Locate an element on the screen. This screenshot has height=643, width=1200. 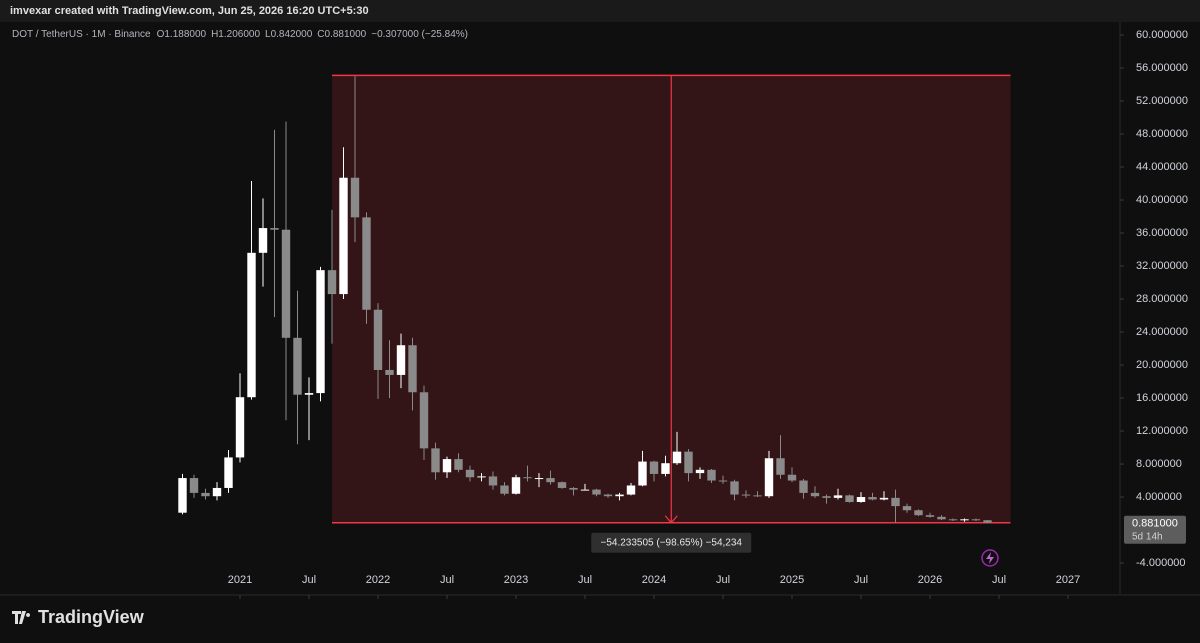
x-tick-label: 2021 is located at coordinates (240, 580).